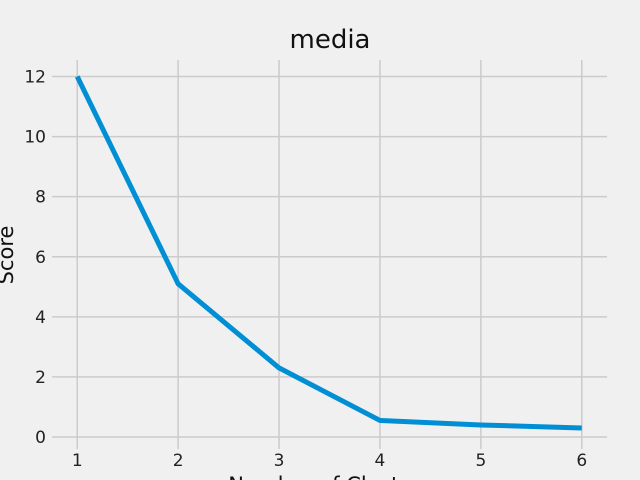 This screenshot has width=640, height=480. Describe the element at coordinates (40, 438) in the screenshot. I see `y-tick-label: 0` at that location.